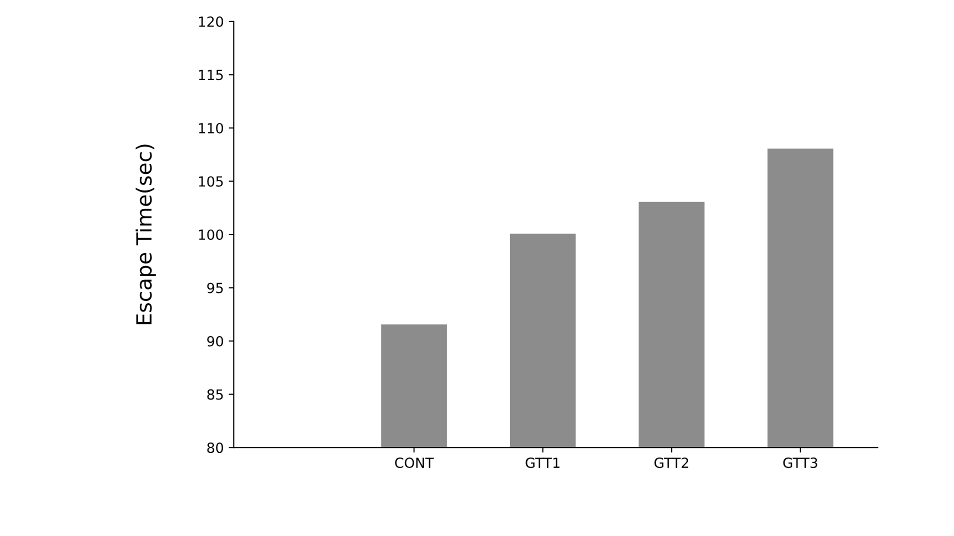 The width and height of the screenshot is (954, 536). What do you see at coordinates (211, 234) in the screenshot?
I see `y-tick-label: 100` at bounding box center [211, 234].